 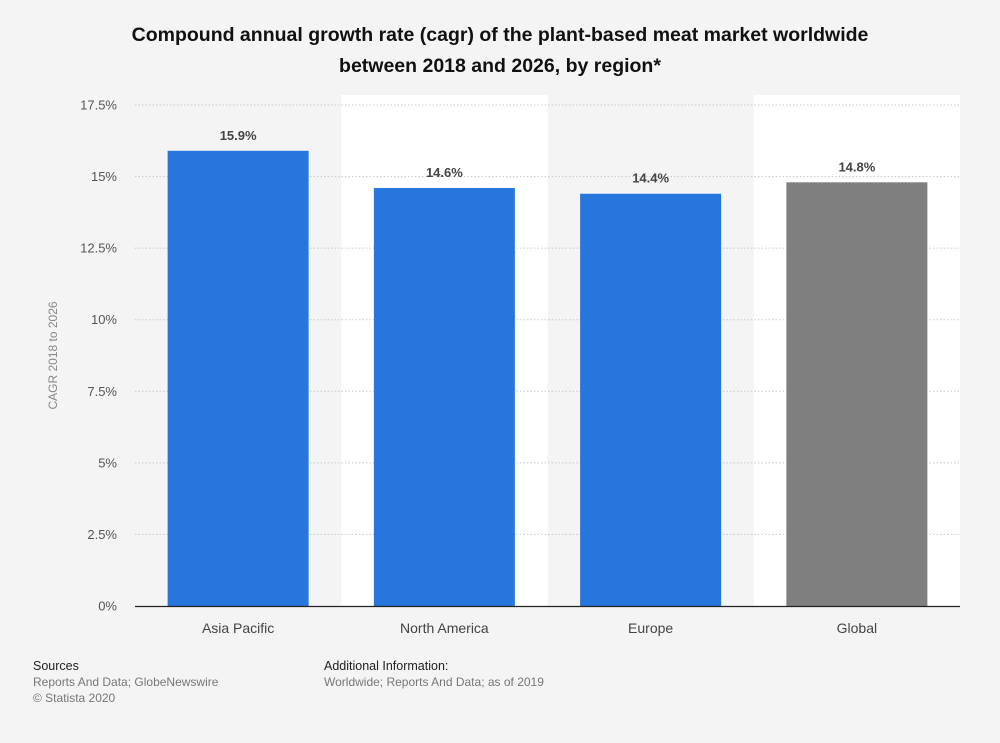 I want to click on y-tick-label: 10%, so click(x=104, y=319).